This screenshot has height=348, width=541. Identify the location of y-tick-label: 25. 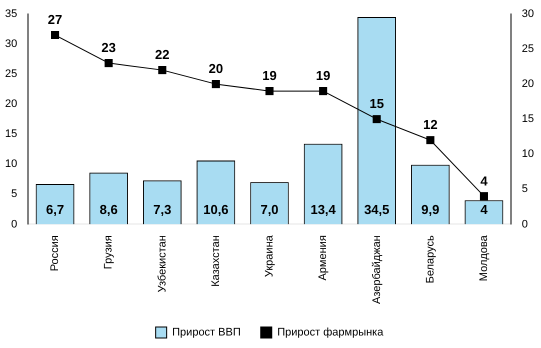
(11, 74).